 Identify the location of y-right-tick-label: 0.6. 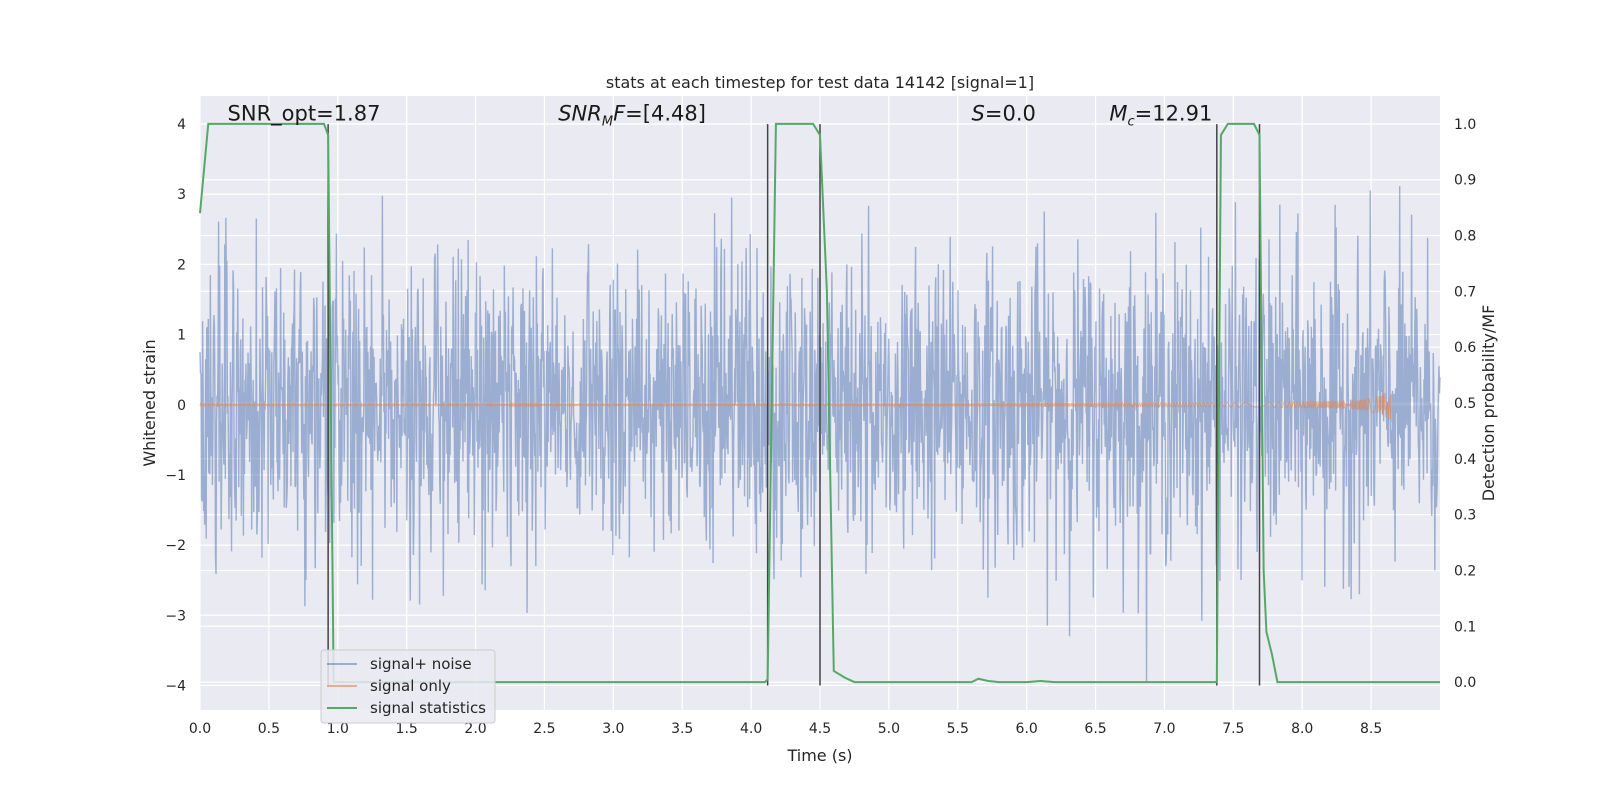
(1465, 348).